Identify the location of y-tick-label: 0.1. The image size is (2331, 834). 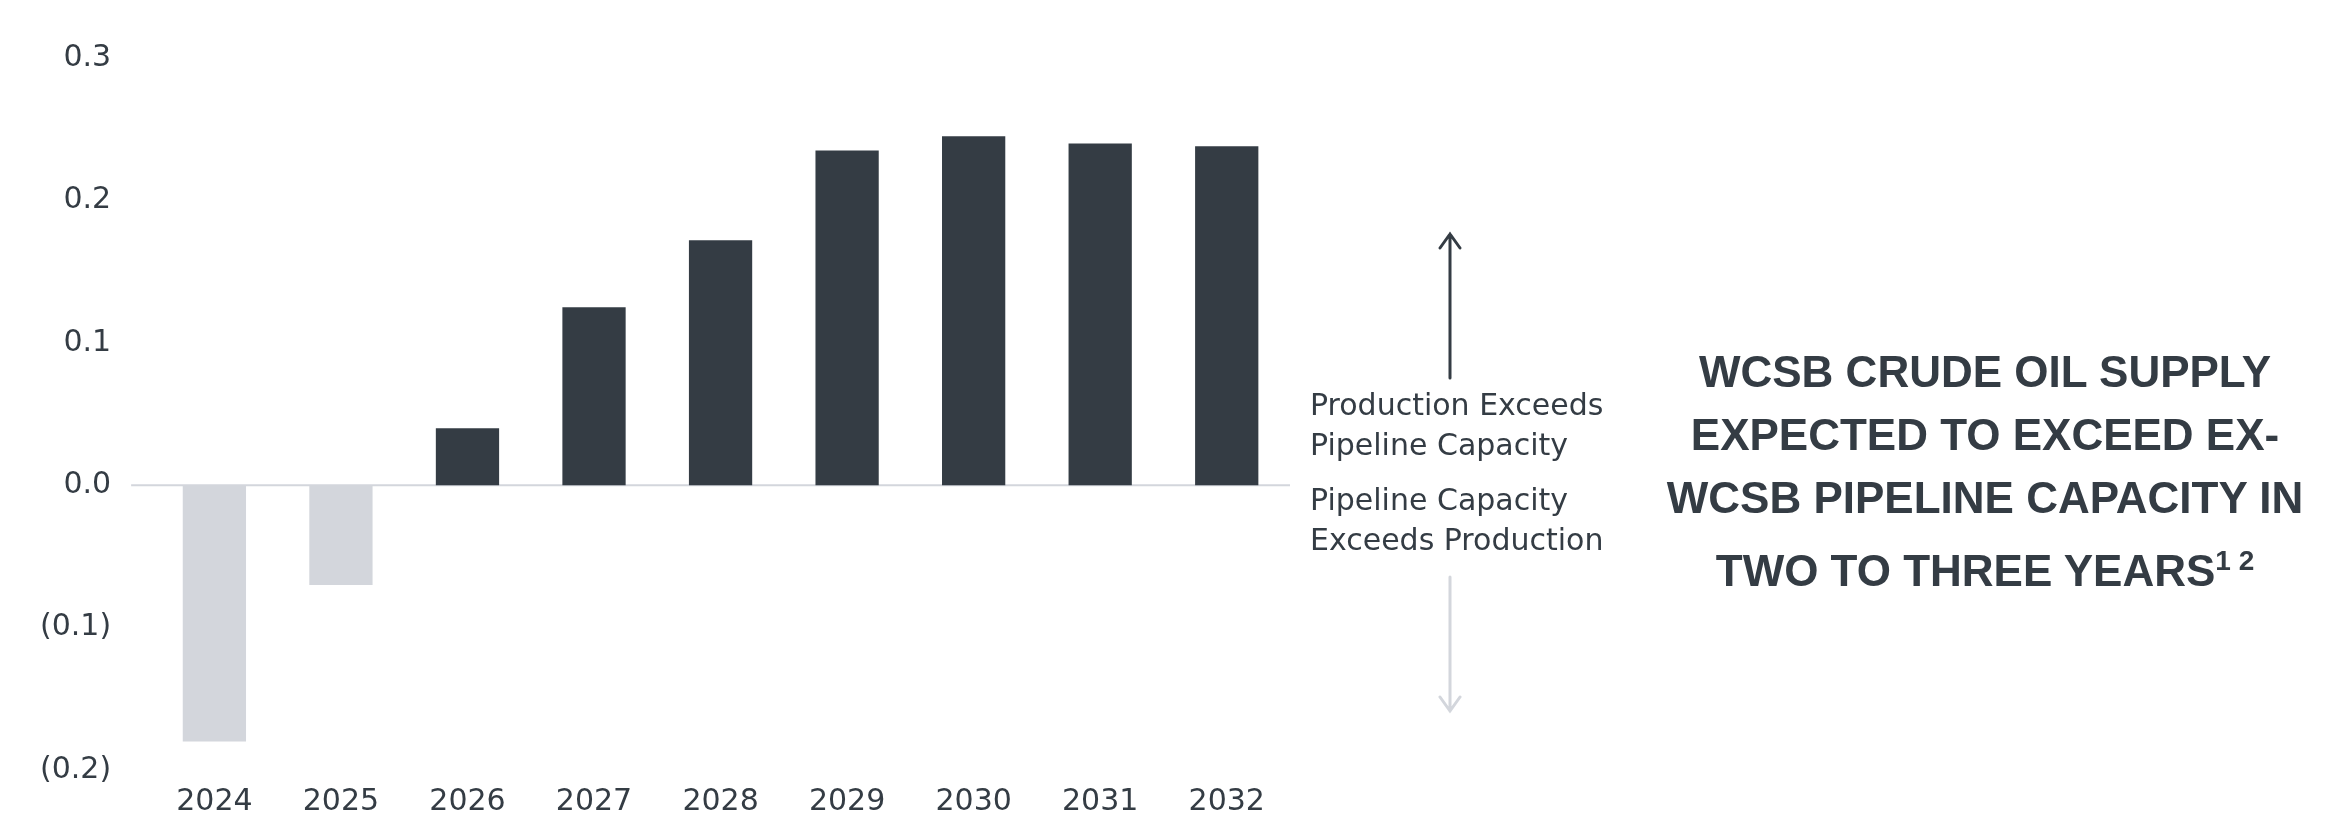
(87, 340).